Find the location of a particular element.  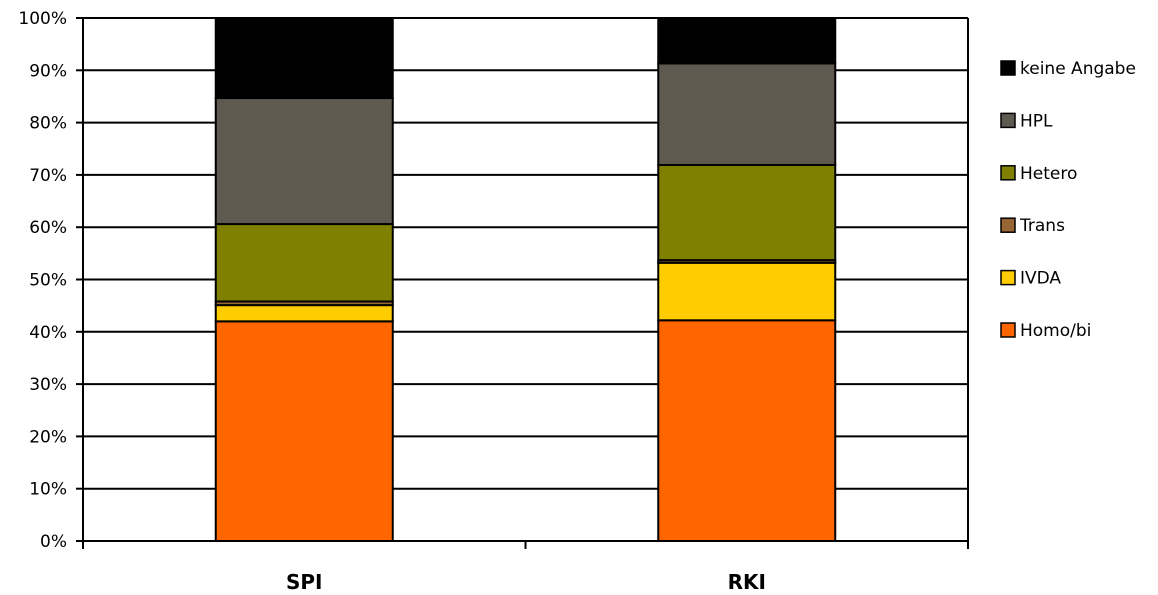

y-tick-label: 40% is located at coordinates (48, 333).